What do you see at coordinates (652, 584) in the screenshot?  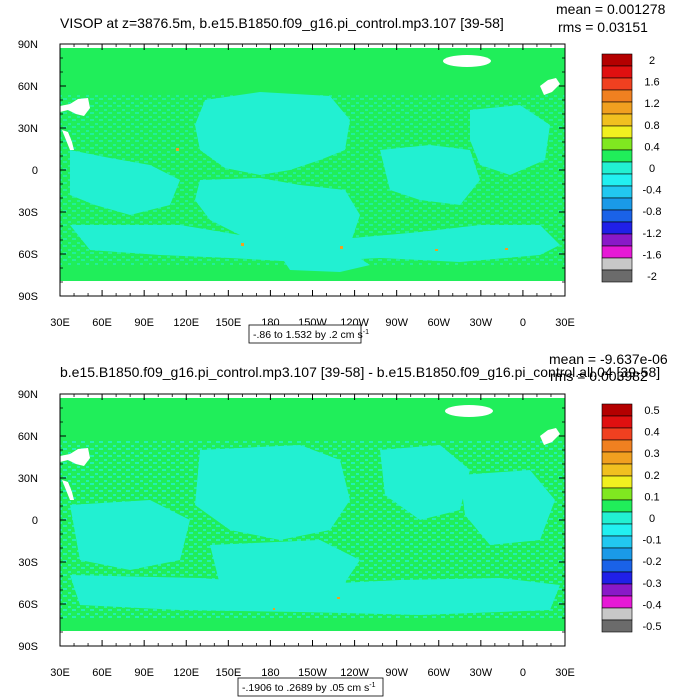 I see `colorbar-label: -0.3` at bounding box center [652, 584].